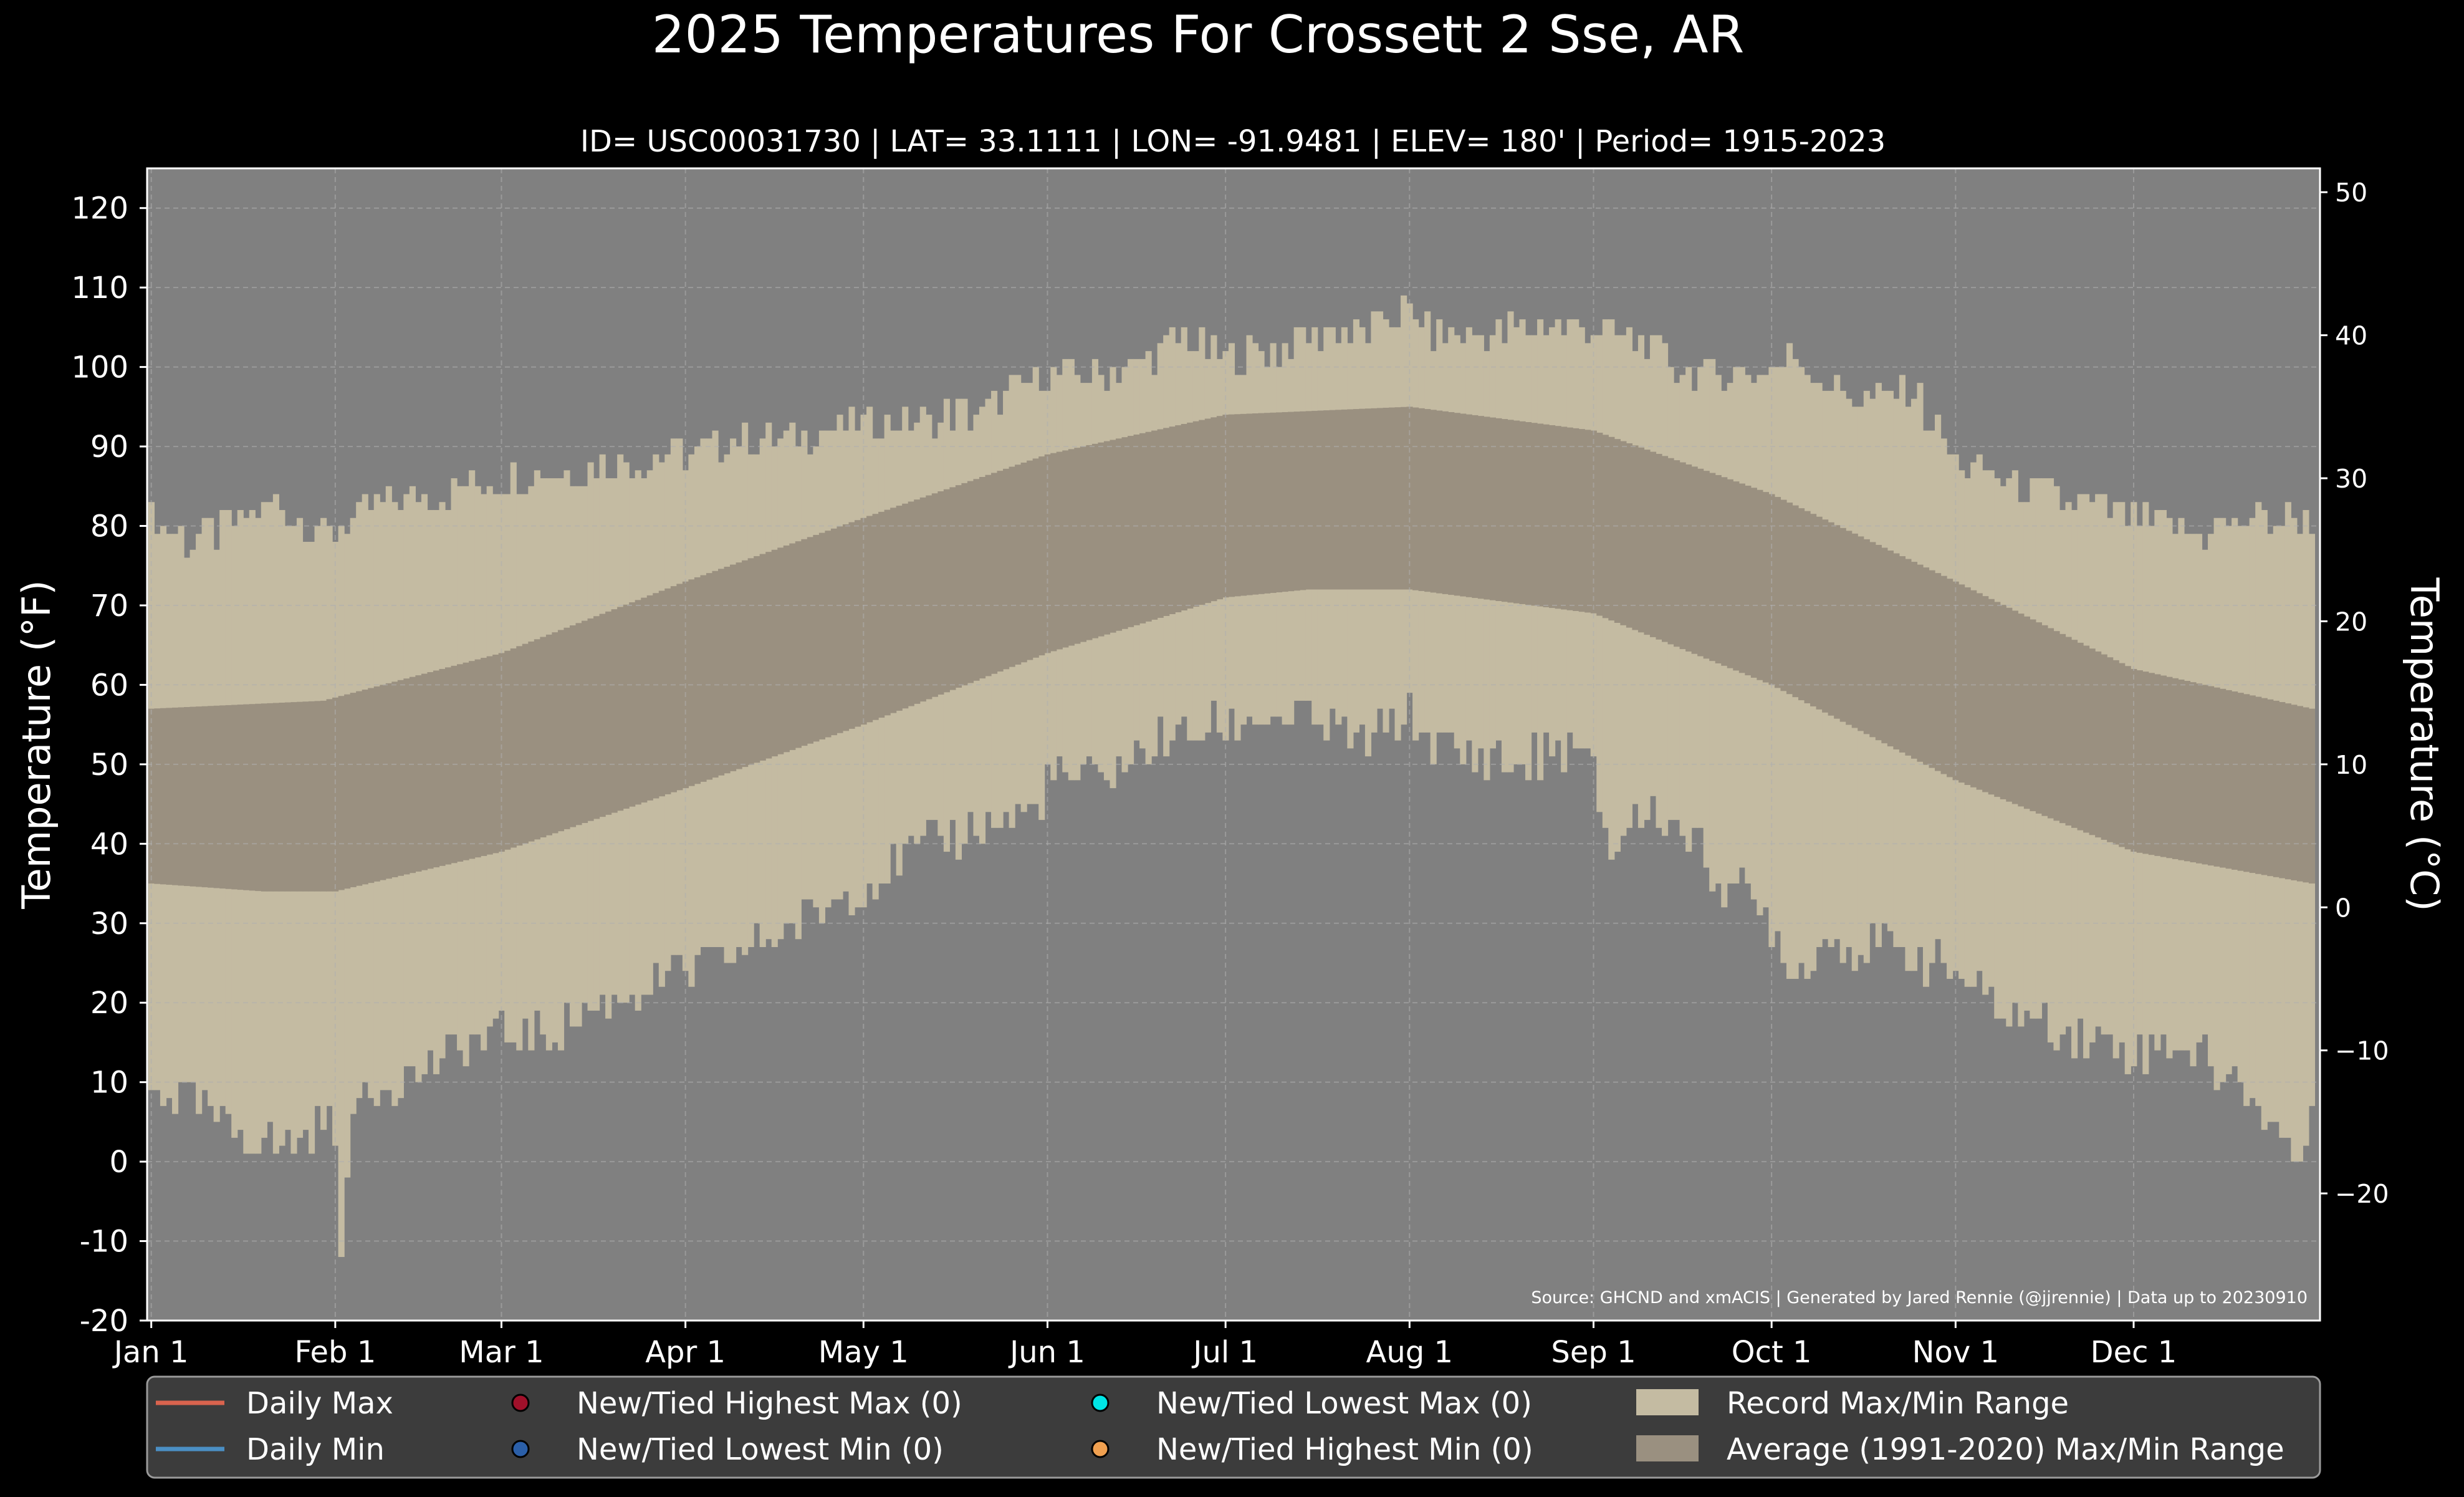 The width and height of the screenshot is (2464, 1497). I want to click on left-tick-label: 120, so click(100, 208).